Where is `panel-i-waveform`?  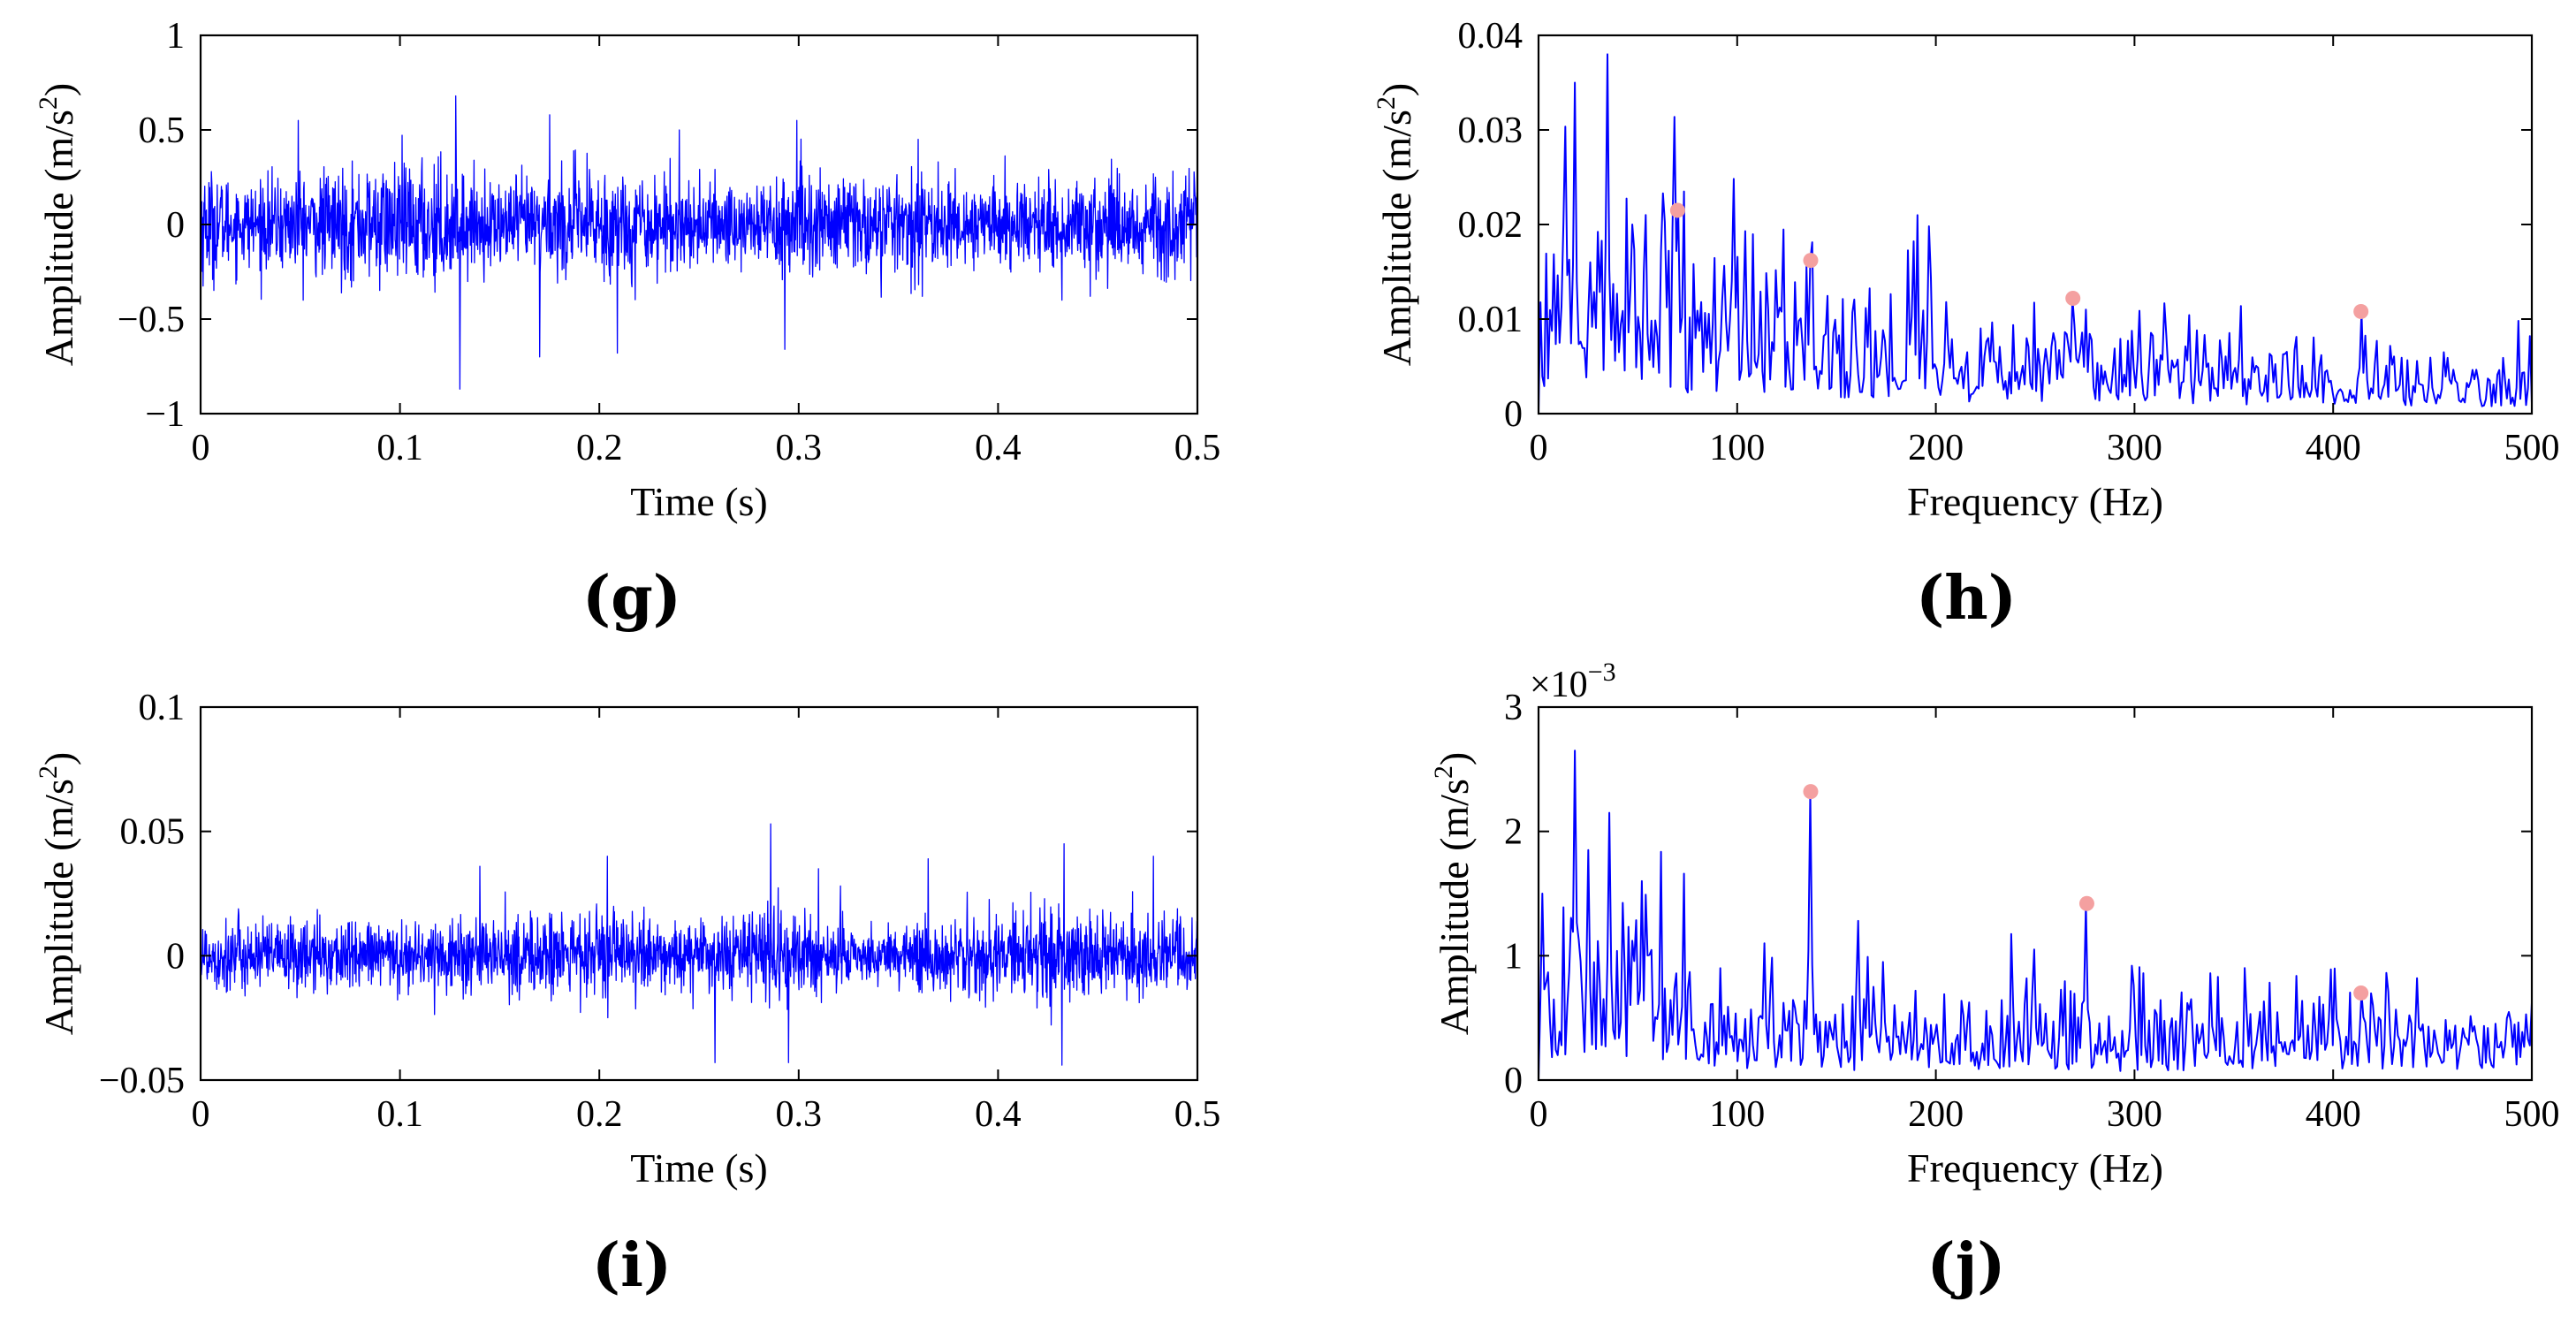
panel-i-waveform is located at coordinates (699, 944).